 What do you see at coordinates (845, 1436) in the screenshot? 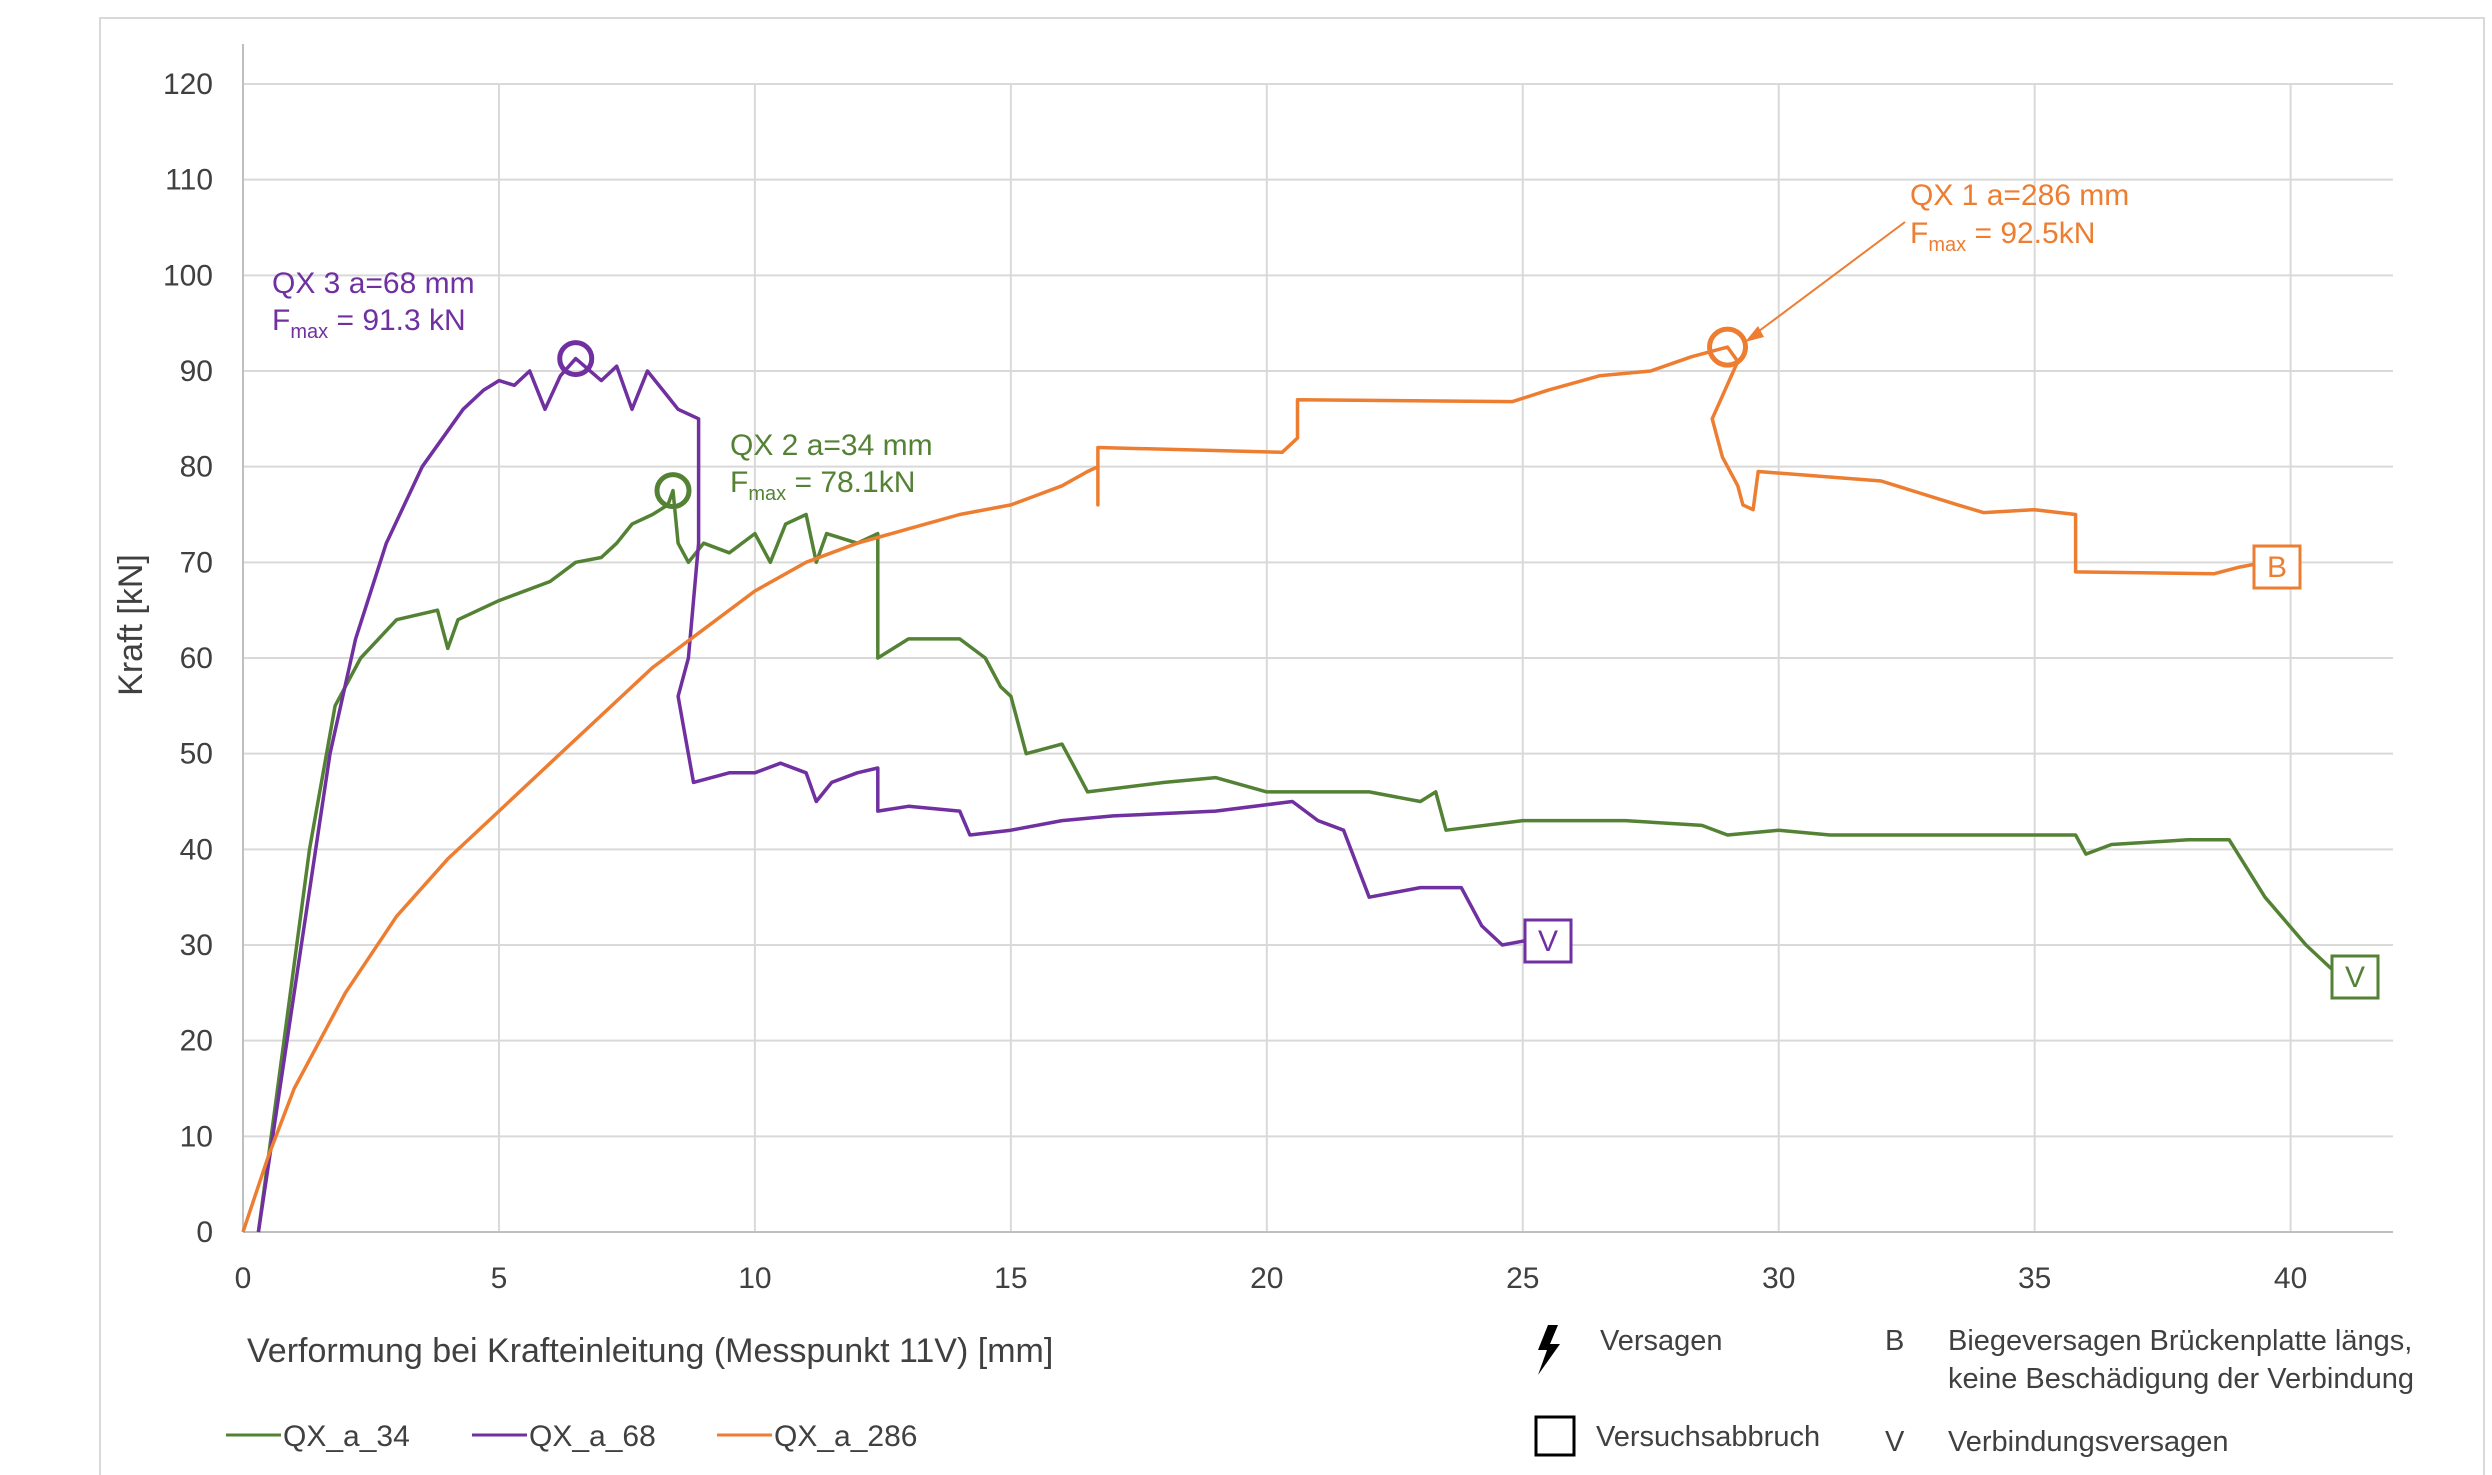
I see `legend-label-qx-a-286: QX_a_286` at bounding box center [845, 1436].